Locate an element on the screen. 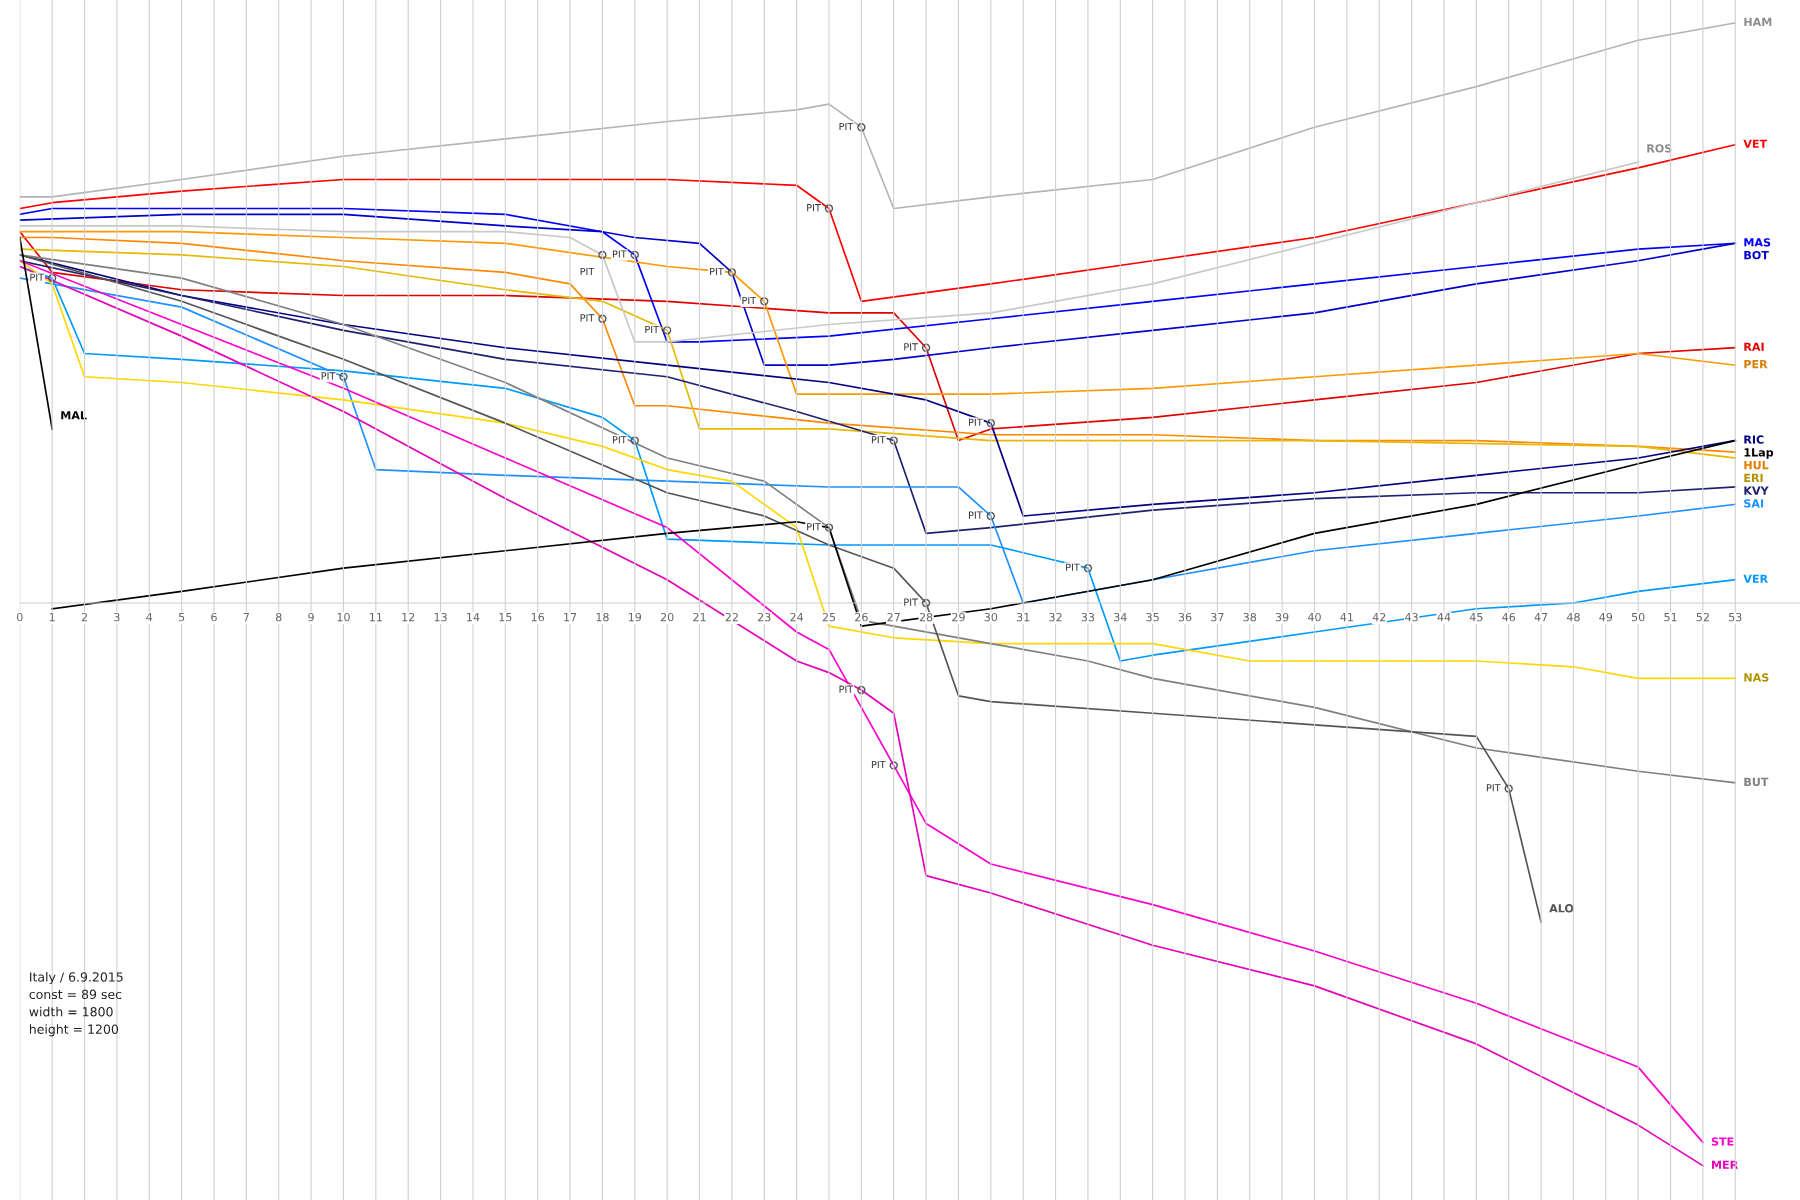 This screenshot has height=1200, width=1800. x-tick-label: 23 is located at coordinates (764, 617).